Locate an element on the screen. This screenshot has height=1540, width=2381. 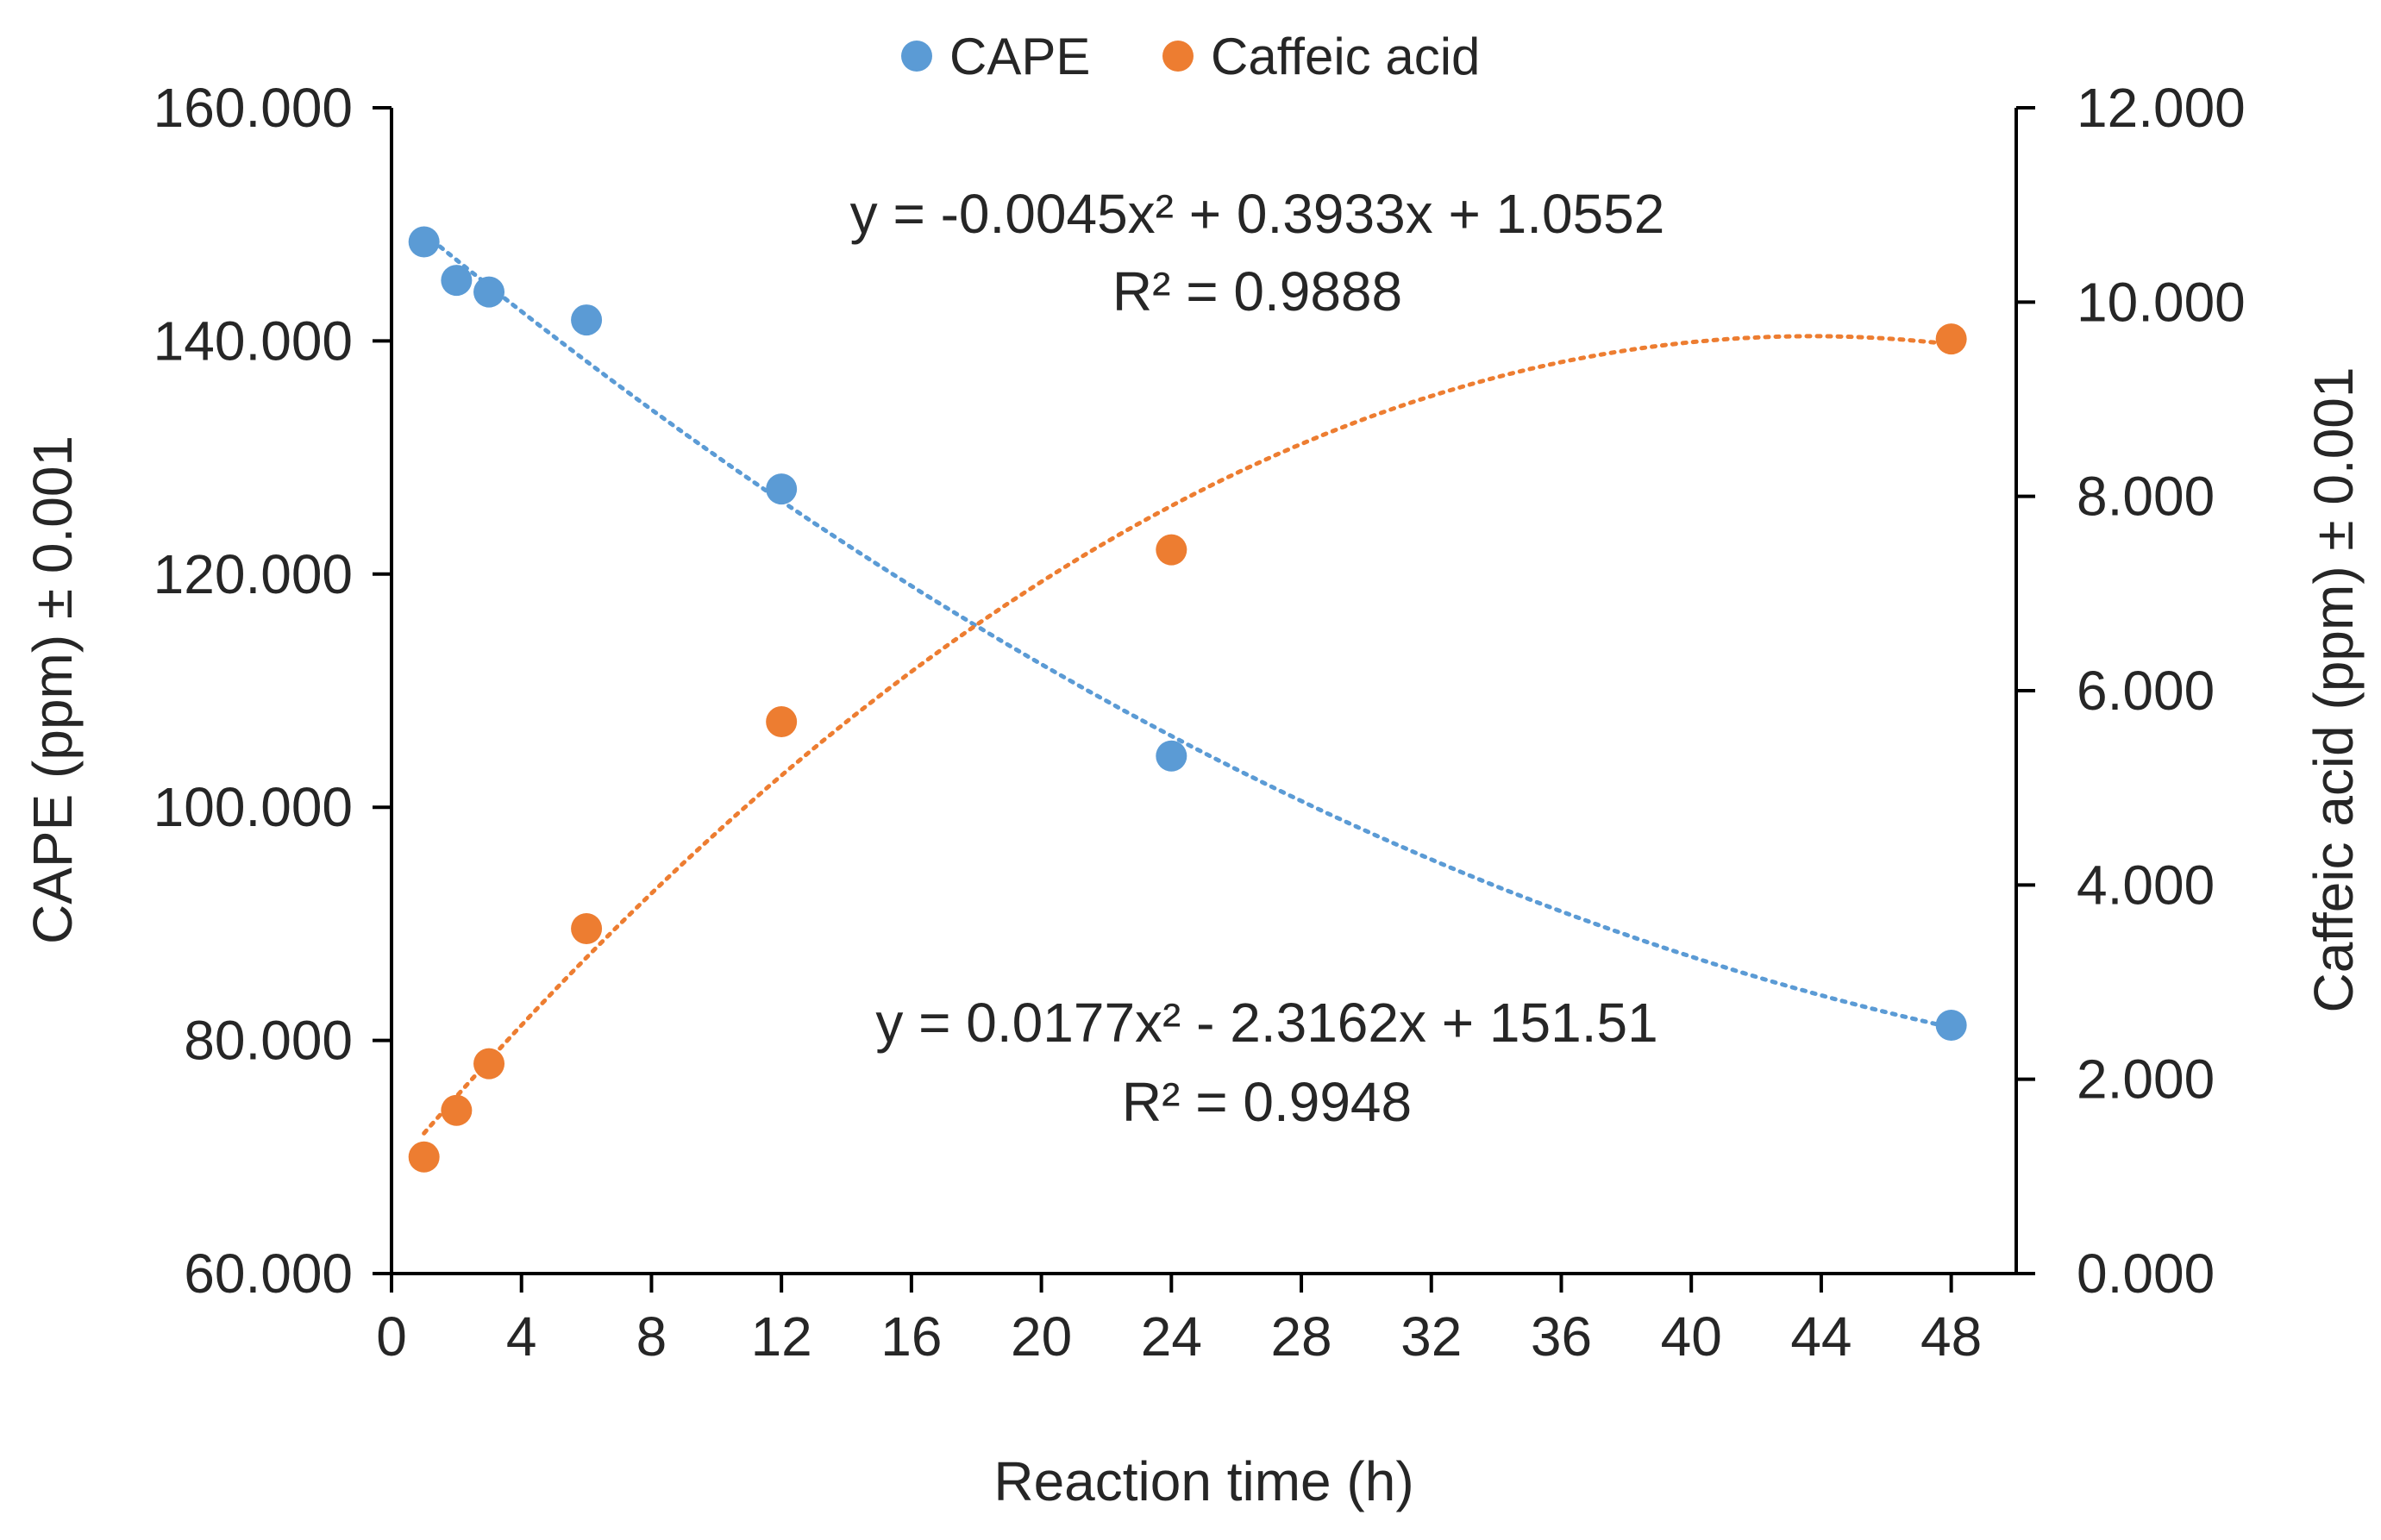
x-tick-label: 24 is located at coordinates (1172, 1337).